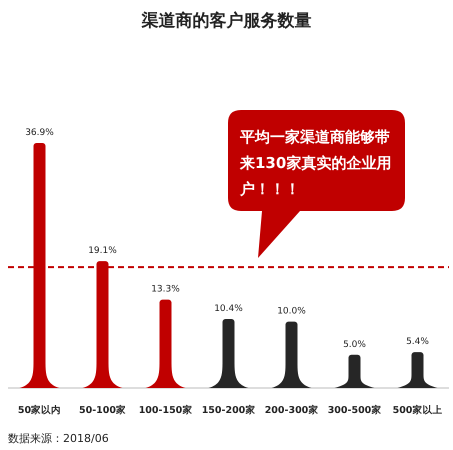 The height and width of the screenshot is (450, 453). What do you see at coordinates (58, 438) in the screenshot?
I see `source-note: 数据来源：2018/06` at bounding box center [58, 438].